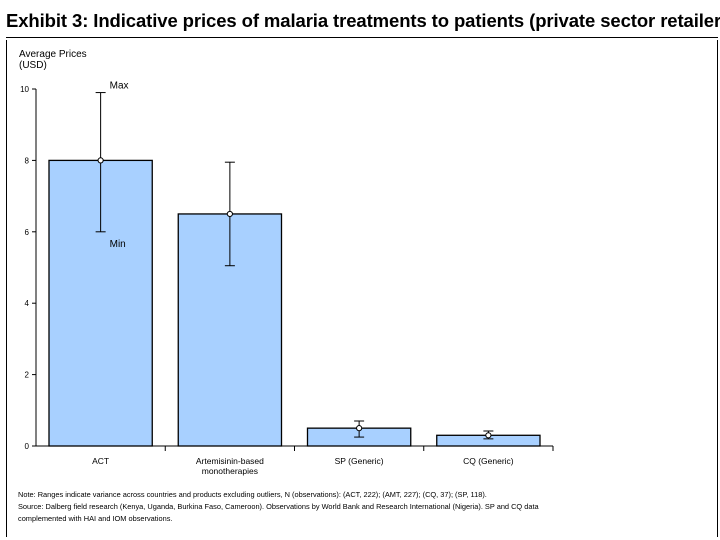 The height and width of the screenshot is (540, 720). Describe the element at coordinates (230, 461) in the screenshot. I see `x-tick-label: Artemisinin-based` at that location.